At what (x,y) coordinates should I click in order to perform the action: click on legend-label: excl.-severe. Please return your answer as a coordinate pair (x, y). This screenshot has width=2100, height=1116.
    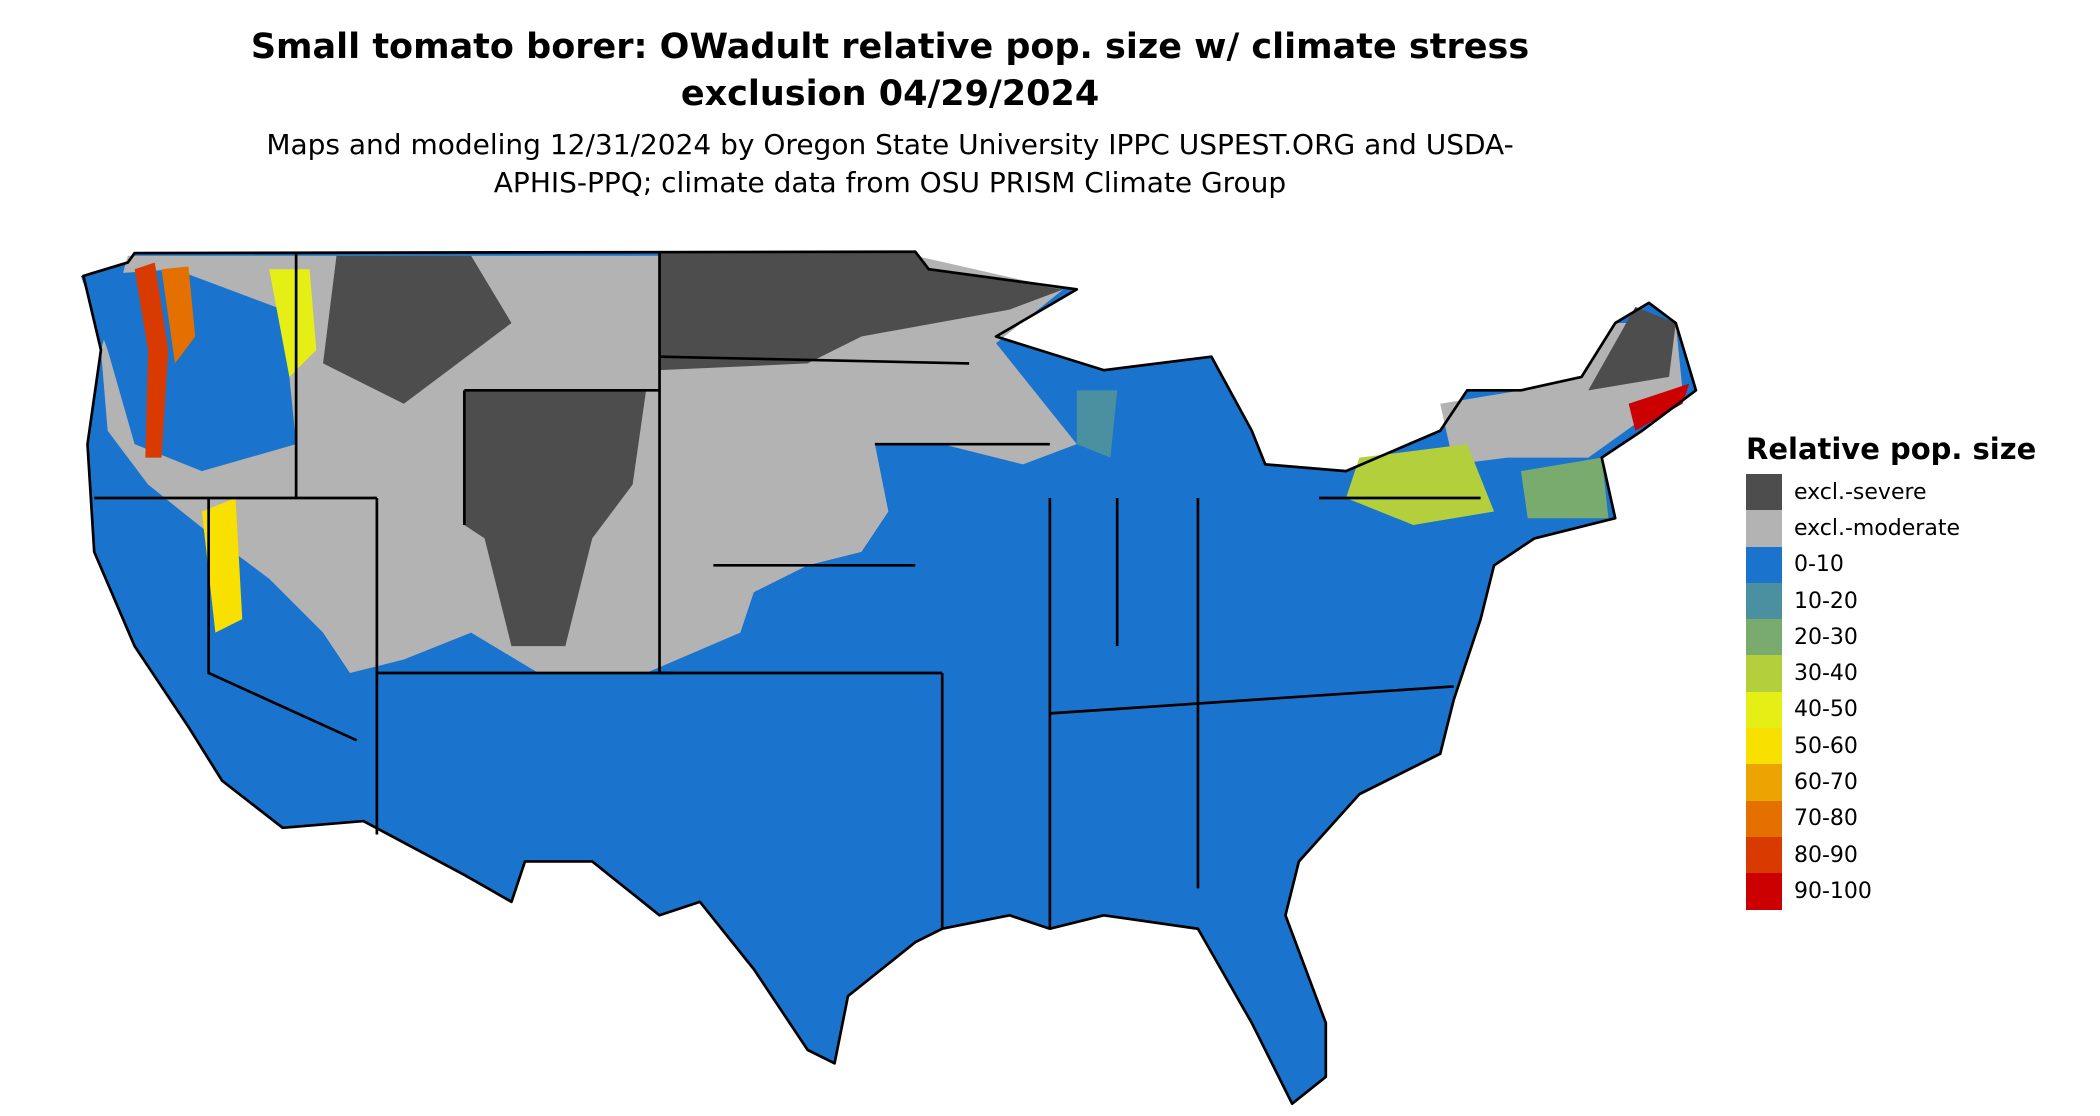
    Looking at the image, I should click on (1860, 492).